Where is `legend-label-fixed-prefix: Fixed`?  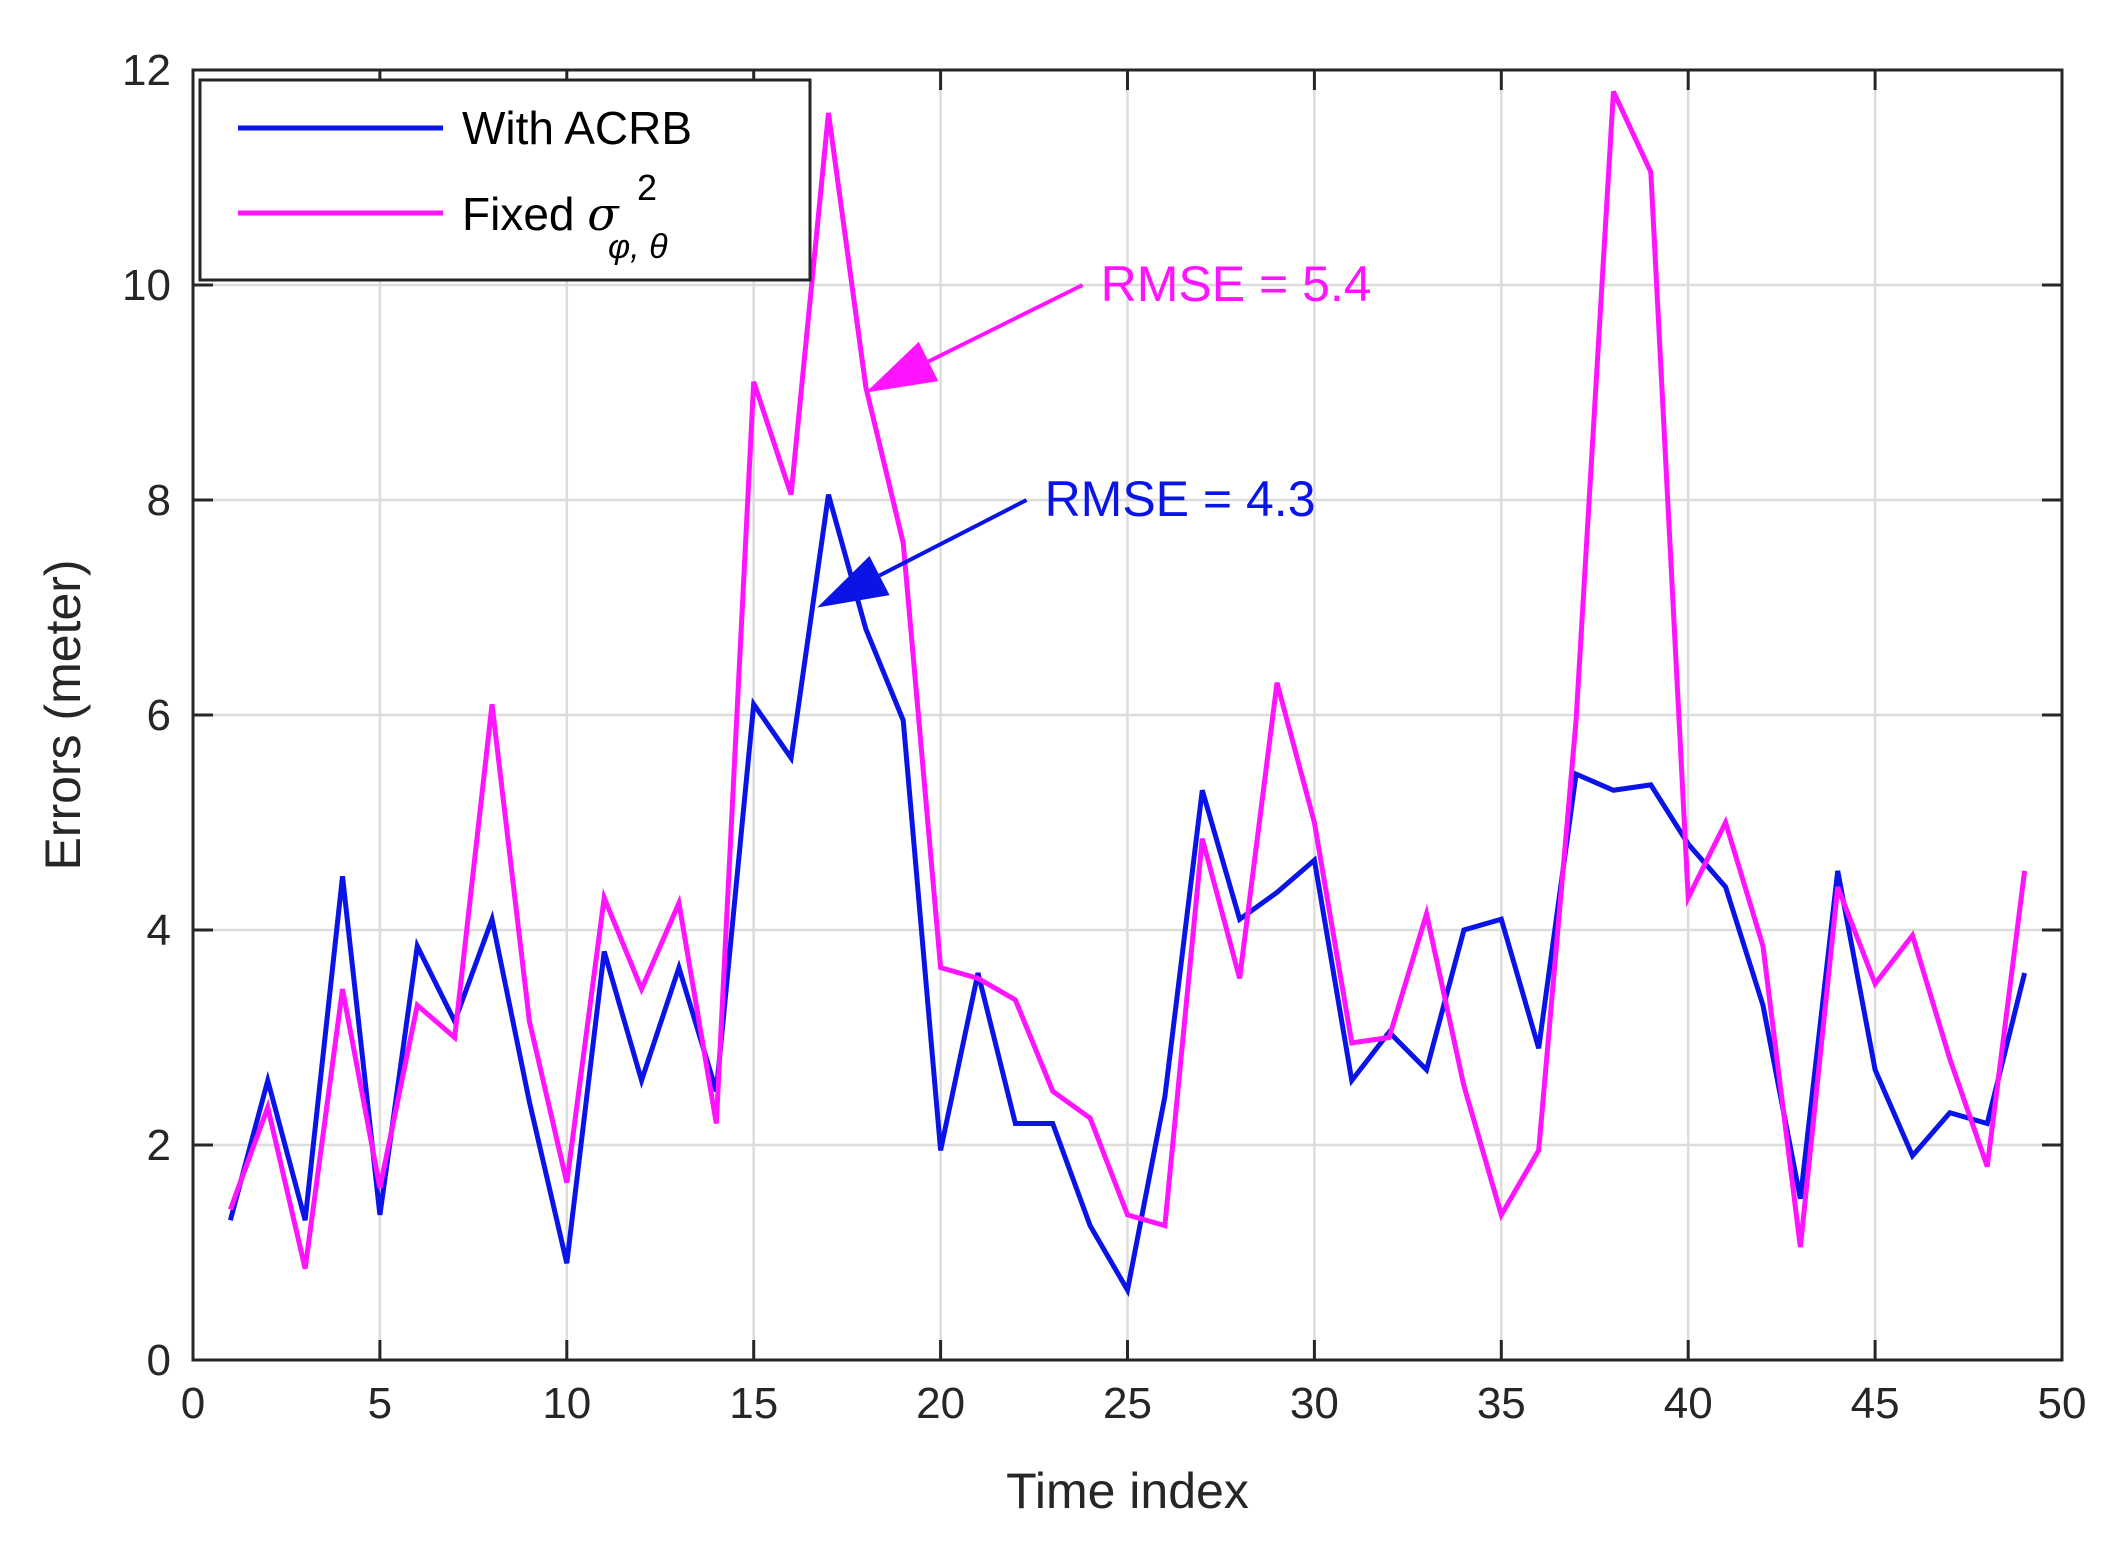
legend-label-fixed-prefix: Fixed is located at coordinates (524, 214).